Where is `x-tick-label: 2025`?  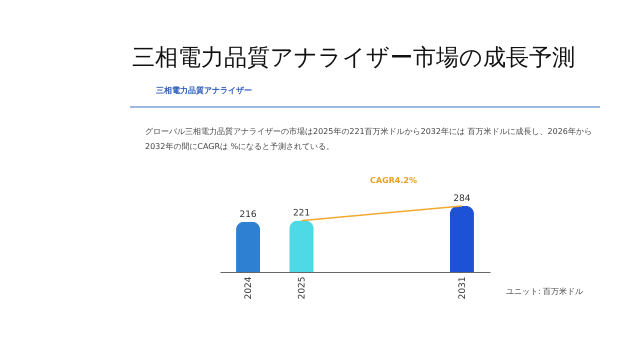
x-tick-label: 2025 is located at coordinates (303, 288).